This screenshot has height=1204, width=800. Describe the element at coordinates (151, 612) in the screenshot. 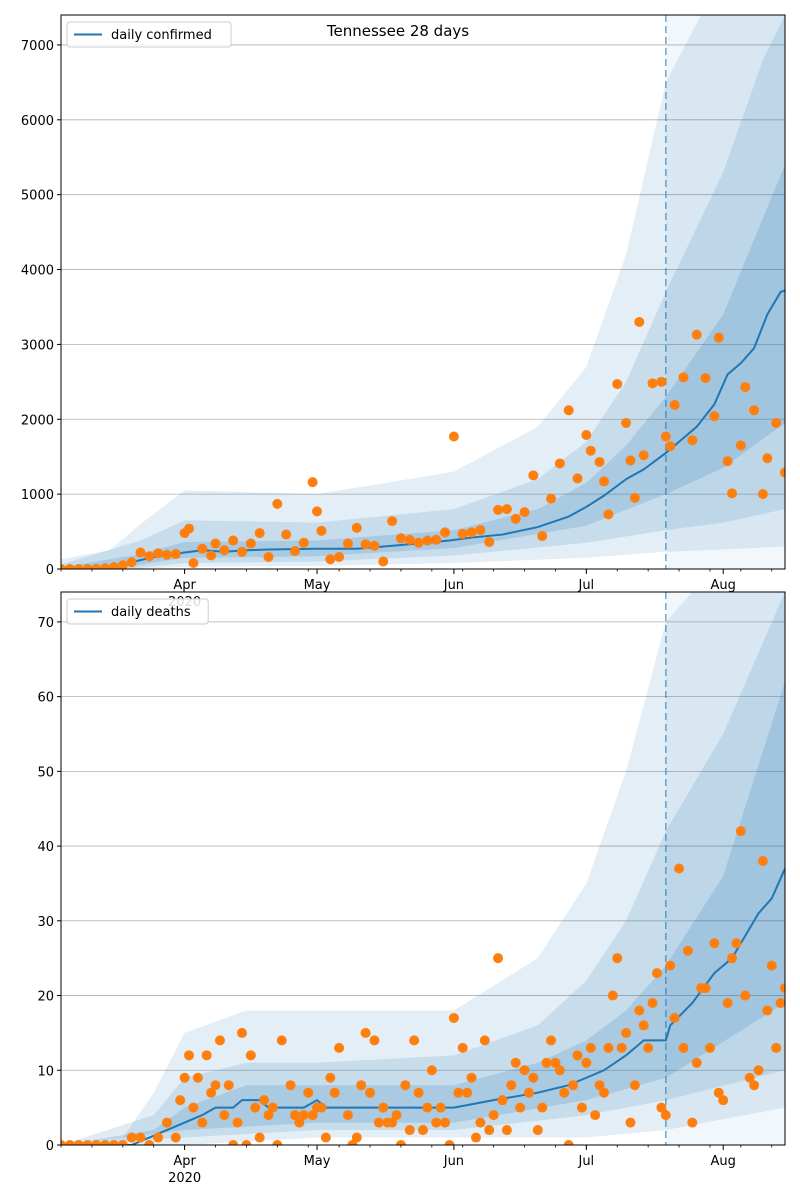

I see `legend-label: daily deaths` at that location.